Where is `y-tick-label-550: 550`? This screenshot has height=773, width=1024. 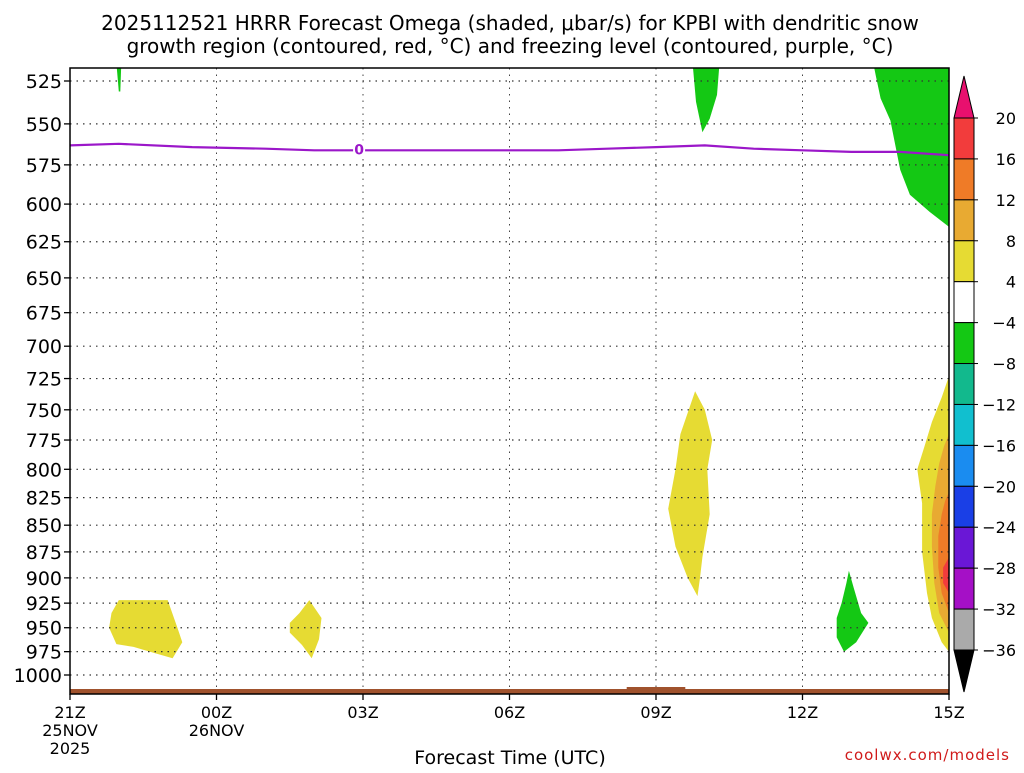 y-tick-label-550: 550 is located at coordinates (44, 125).